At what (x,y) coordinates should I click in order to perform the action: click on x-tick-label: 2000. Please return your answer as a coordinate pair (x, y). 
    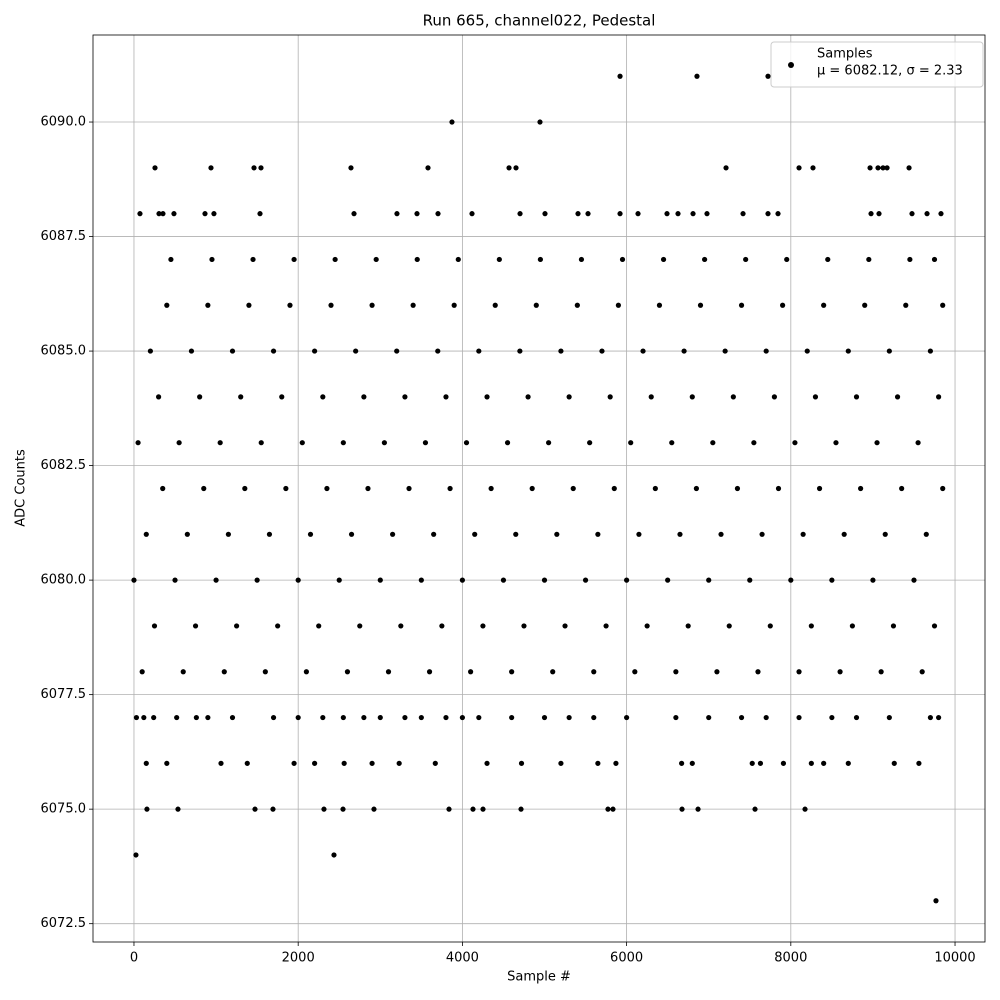
    Looking at the image, I should click on (298, 958).